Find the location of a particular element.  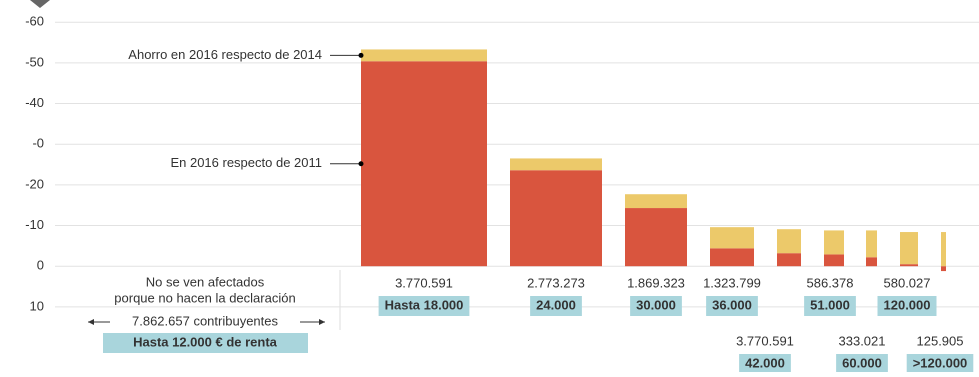

y-tick-label: -60 is located at coordinates (34, 21).